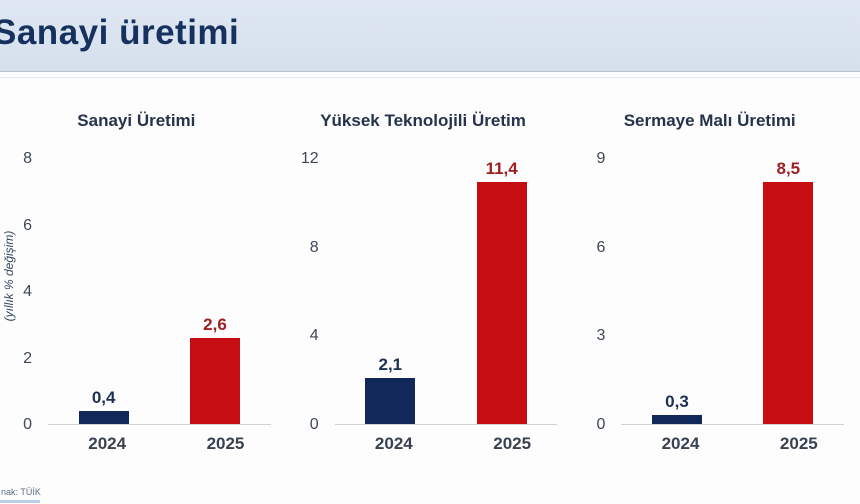  Describe the element at coordinates (309, 158) in the screenshot. I see `y-tick: 12` at that location.